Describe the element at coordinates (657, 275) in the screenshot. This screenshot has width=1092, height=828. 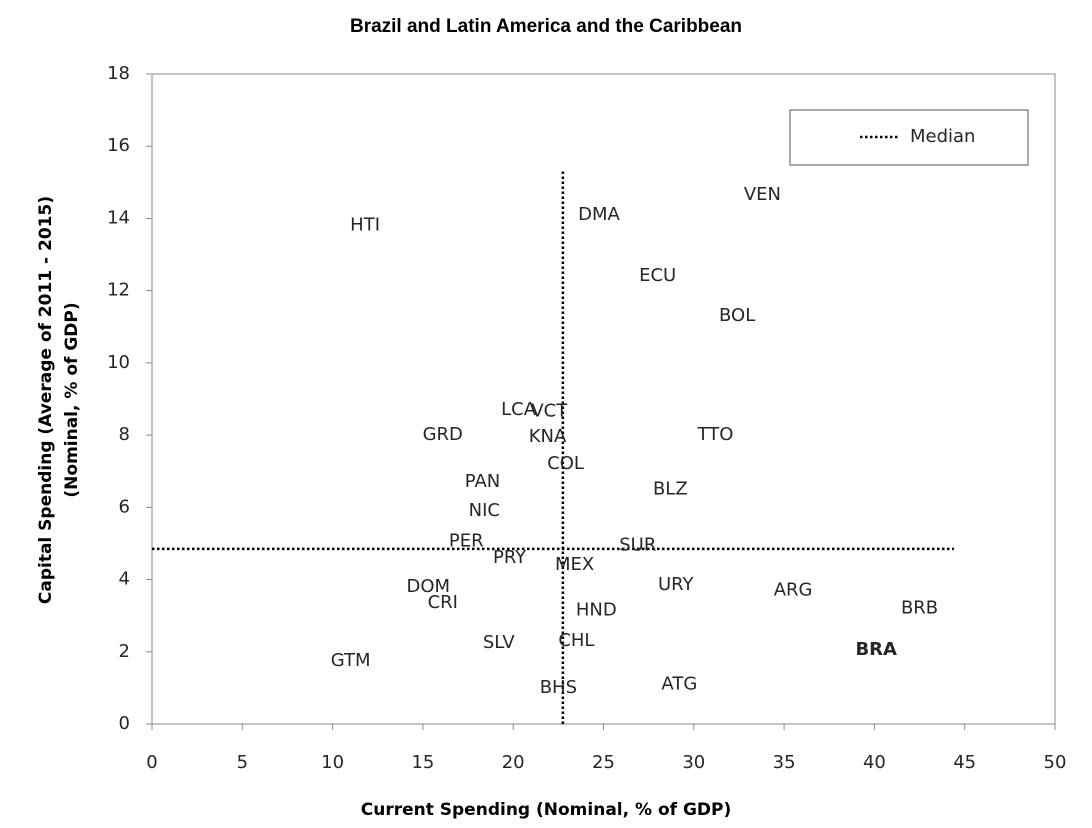
I see `point-label: ECU` at that location.